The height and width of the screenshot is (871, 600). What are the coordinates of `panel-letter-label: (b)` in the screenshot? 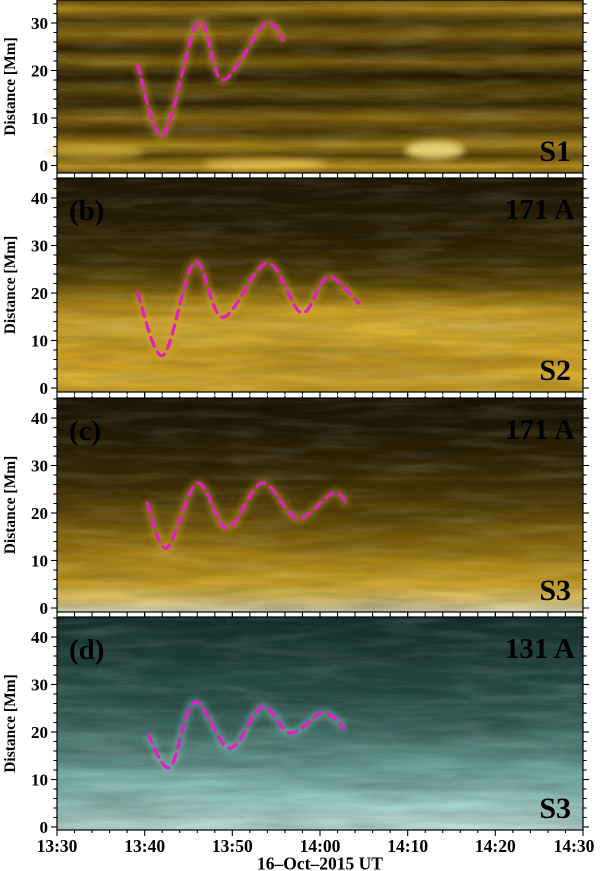 It's located at (86, 211).